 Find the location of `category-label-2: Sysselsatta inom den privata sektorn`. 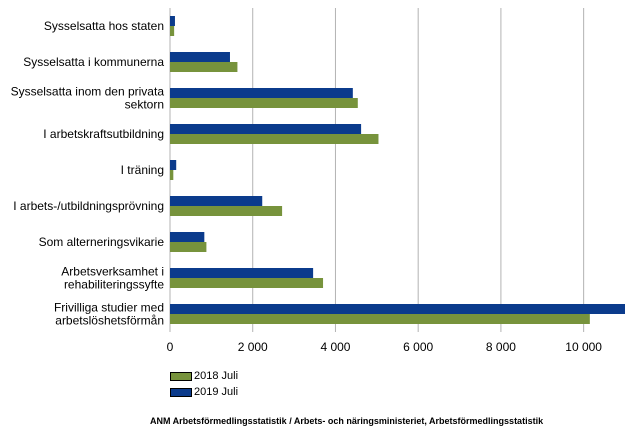

category-label-2: Sysselsatta inom den privata sektorn is located at coordinates (88, 98).